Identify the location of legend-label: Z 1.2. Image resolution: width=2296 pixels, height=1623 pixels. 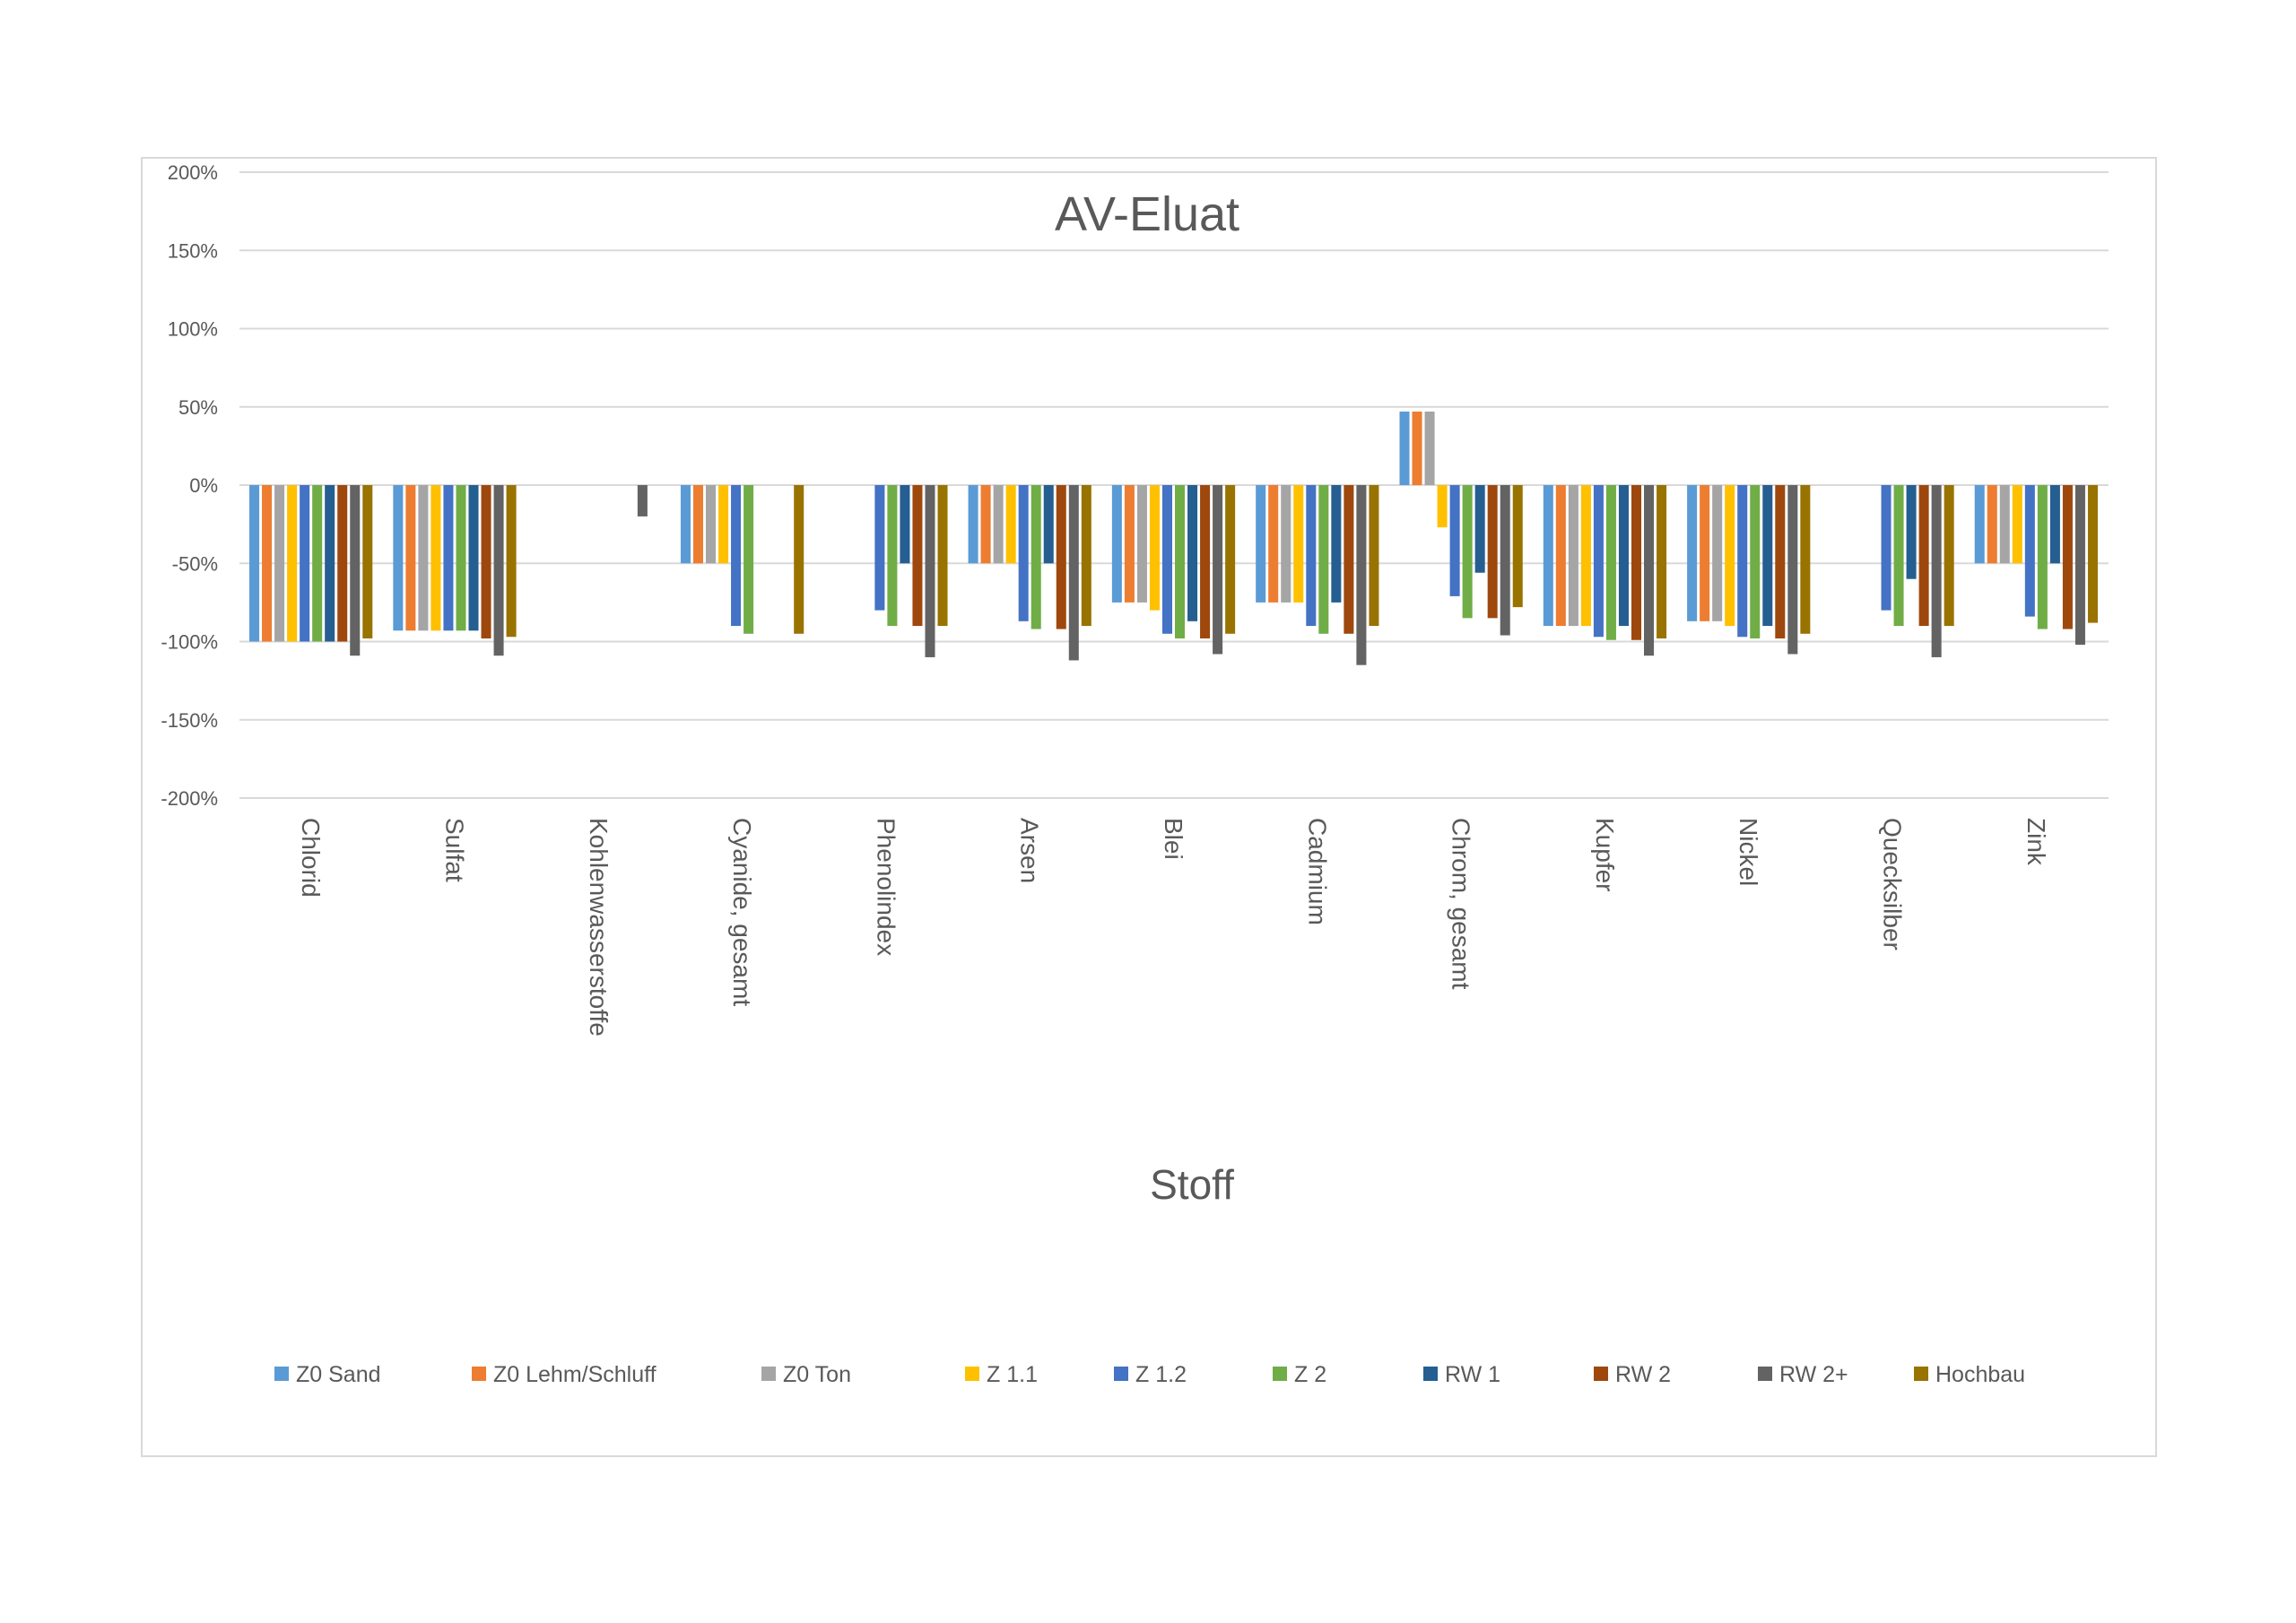
(1161, 1374).